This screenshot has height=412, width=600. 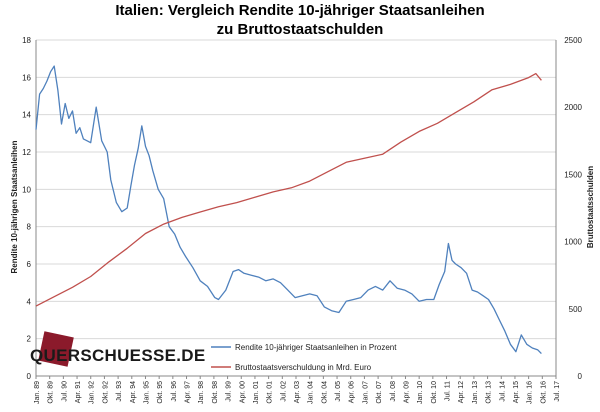 I want to click on y-tick-right-label: 2000, so click(x=573, y=107).